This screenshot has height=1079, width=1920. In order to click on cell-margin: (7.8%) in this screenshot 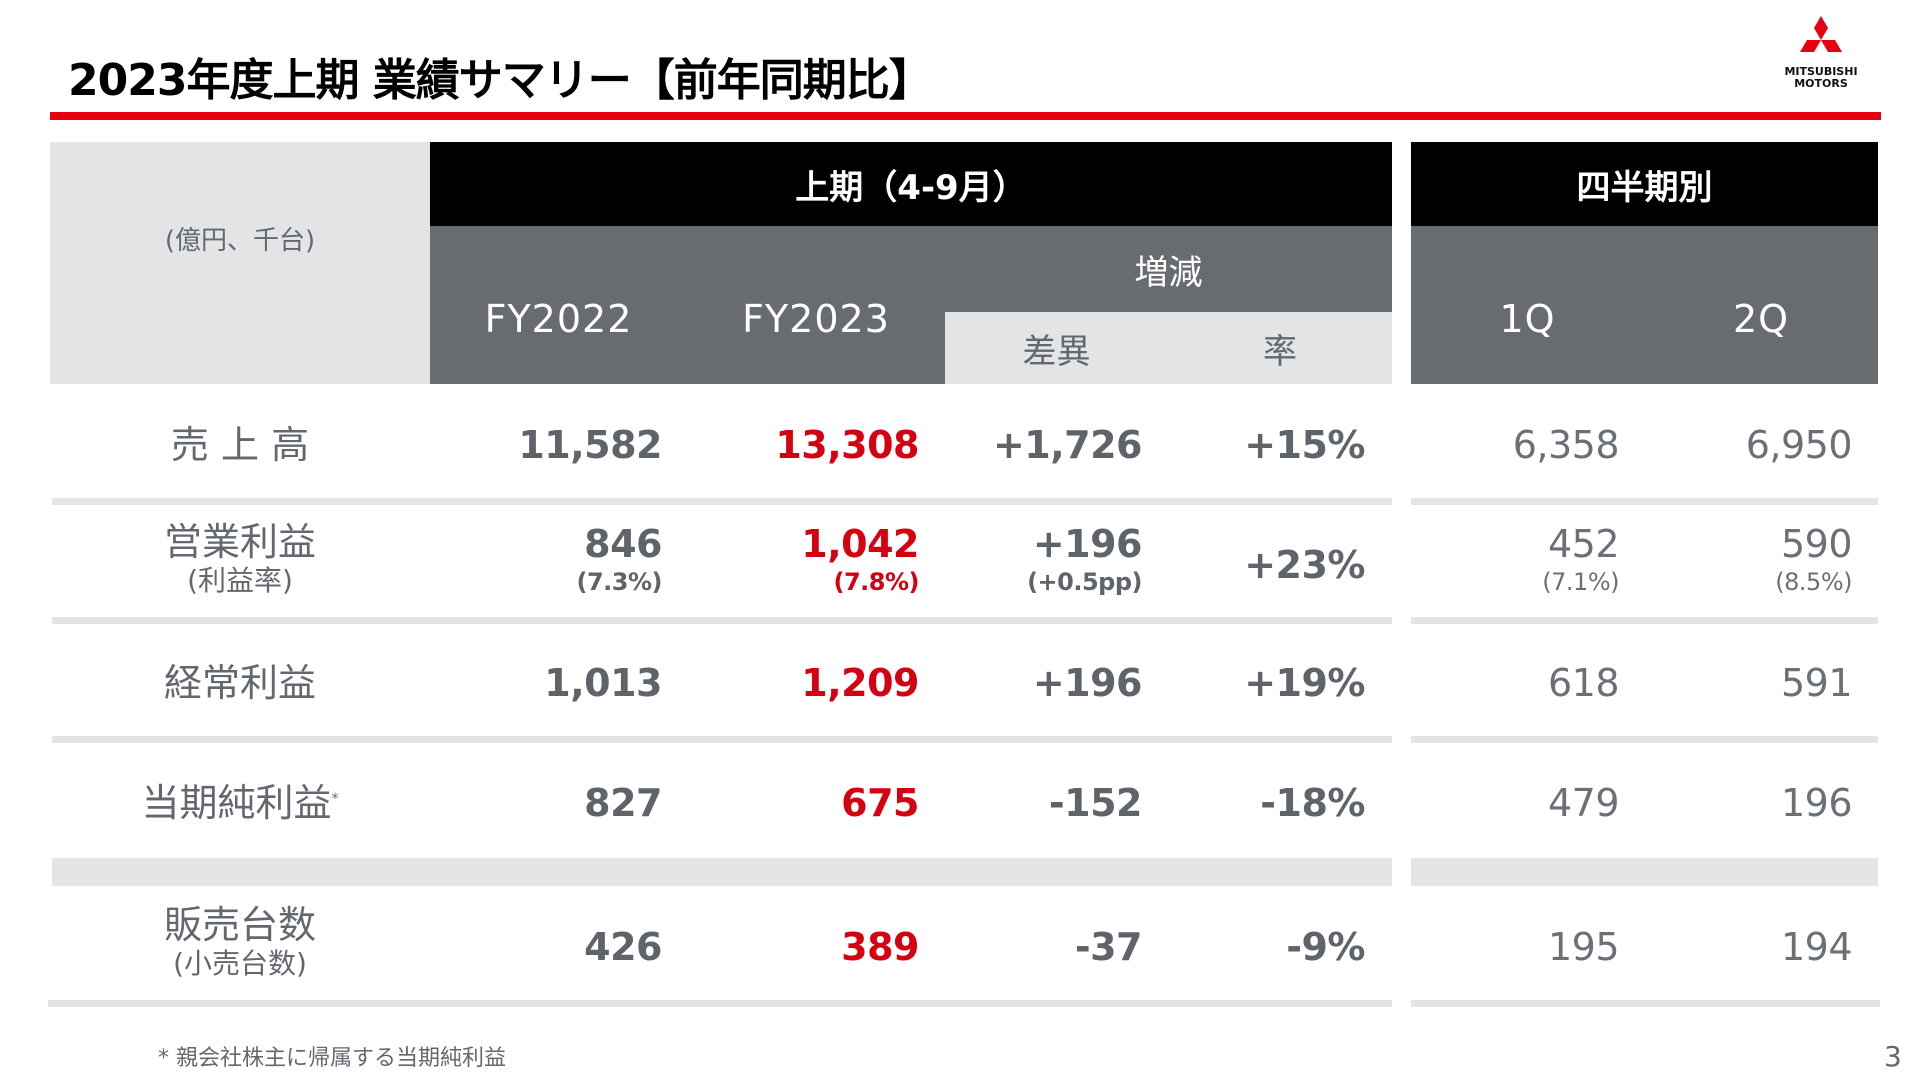, I will do `click(876, 582)`.